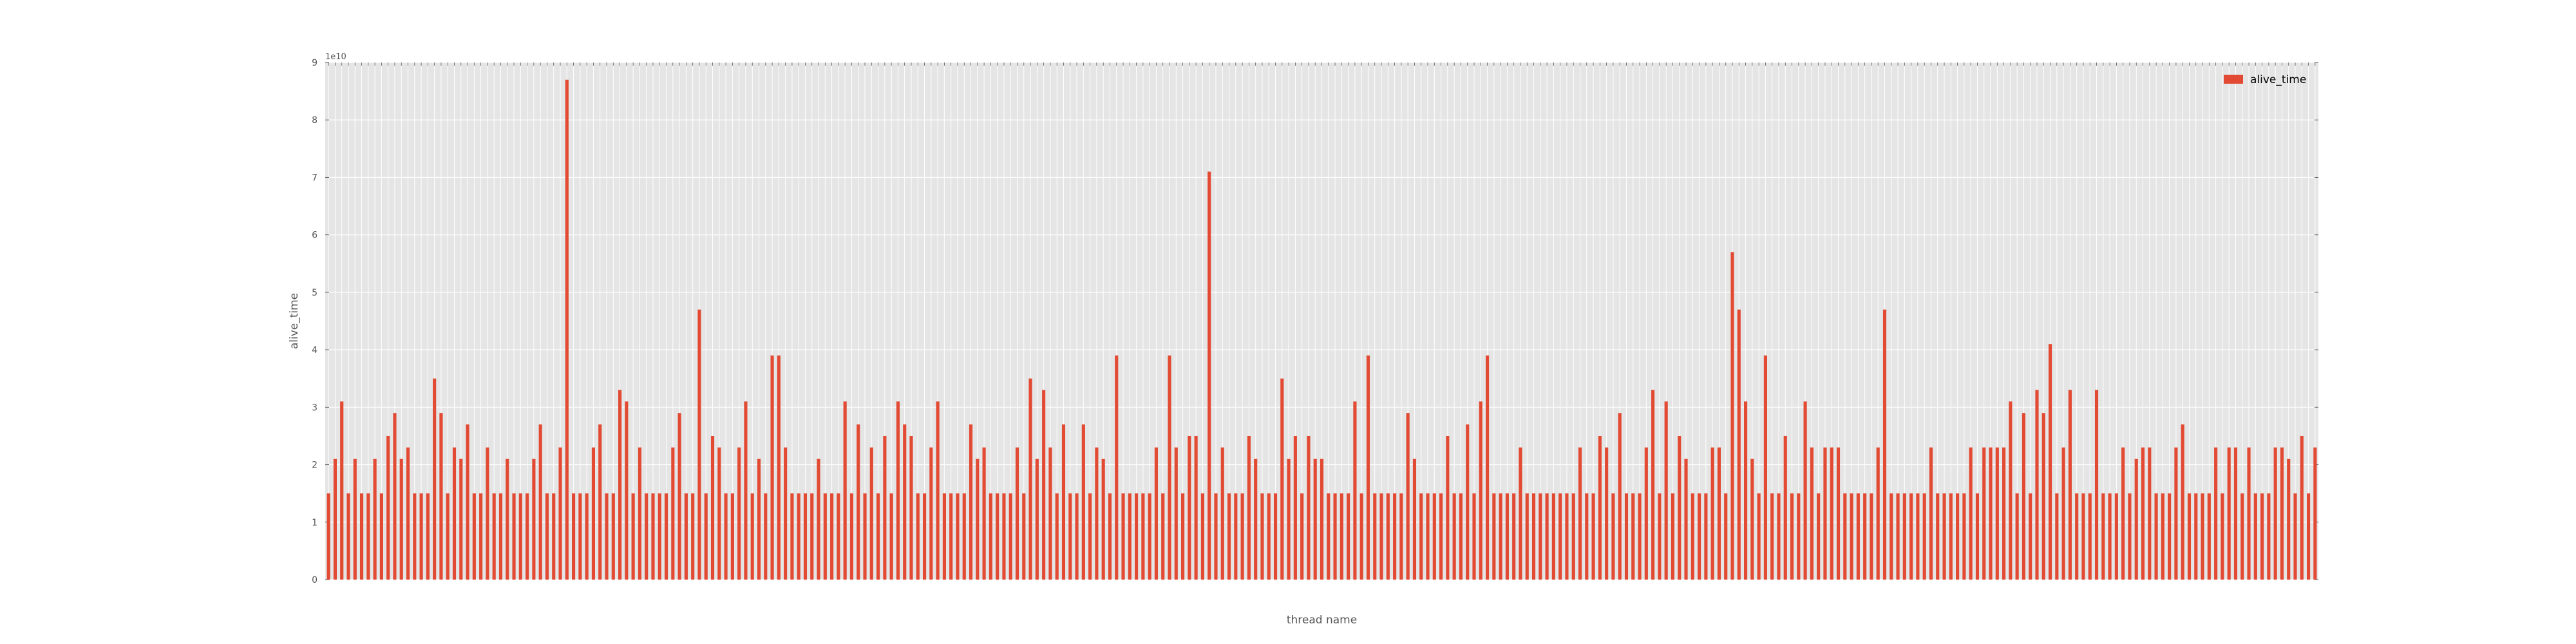 This screenshot has width=2576, height=644. I want to click on y-tick-label: 2, so click(314, 465).